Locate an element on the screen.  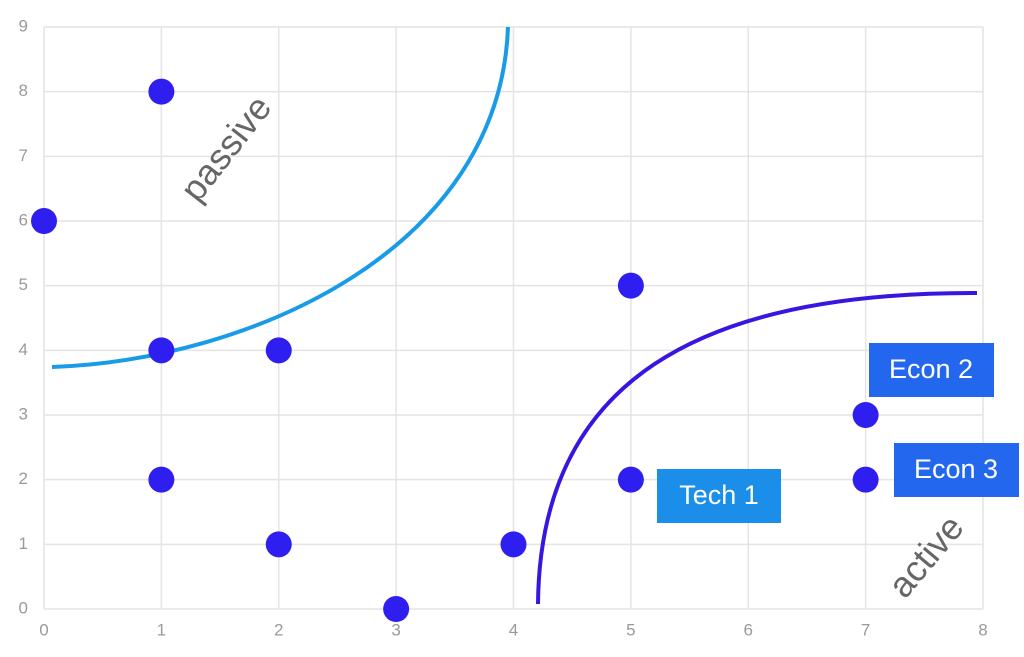
y-tick-label: 0 is located at coordinates (23, 607).